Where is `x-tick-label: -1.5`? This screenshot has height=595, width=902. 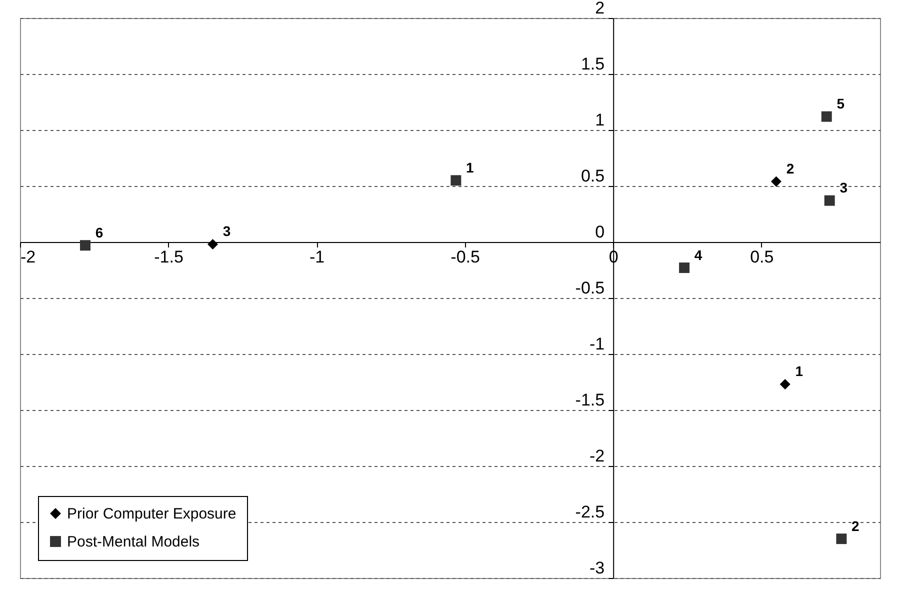 x-tick-label: -1.5 is located at coordinates (169, 257).